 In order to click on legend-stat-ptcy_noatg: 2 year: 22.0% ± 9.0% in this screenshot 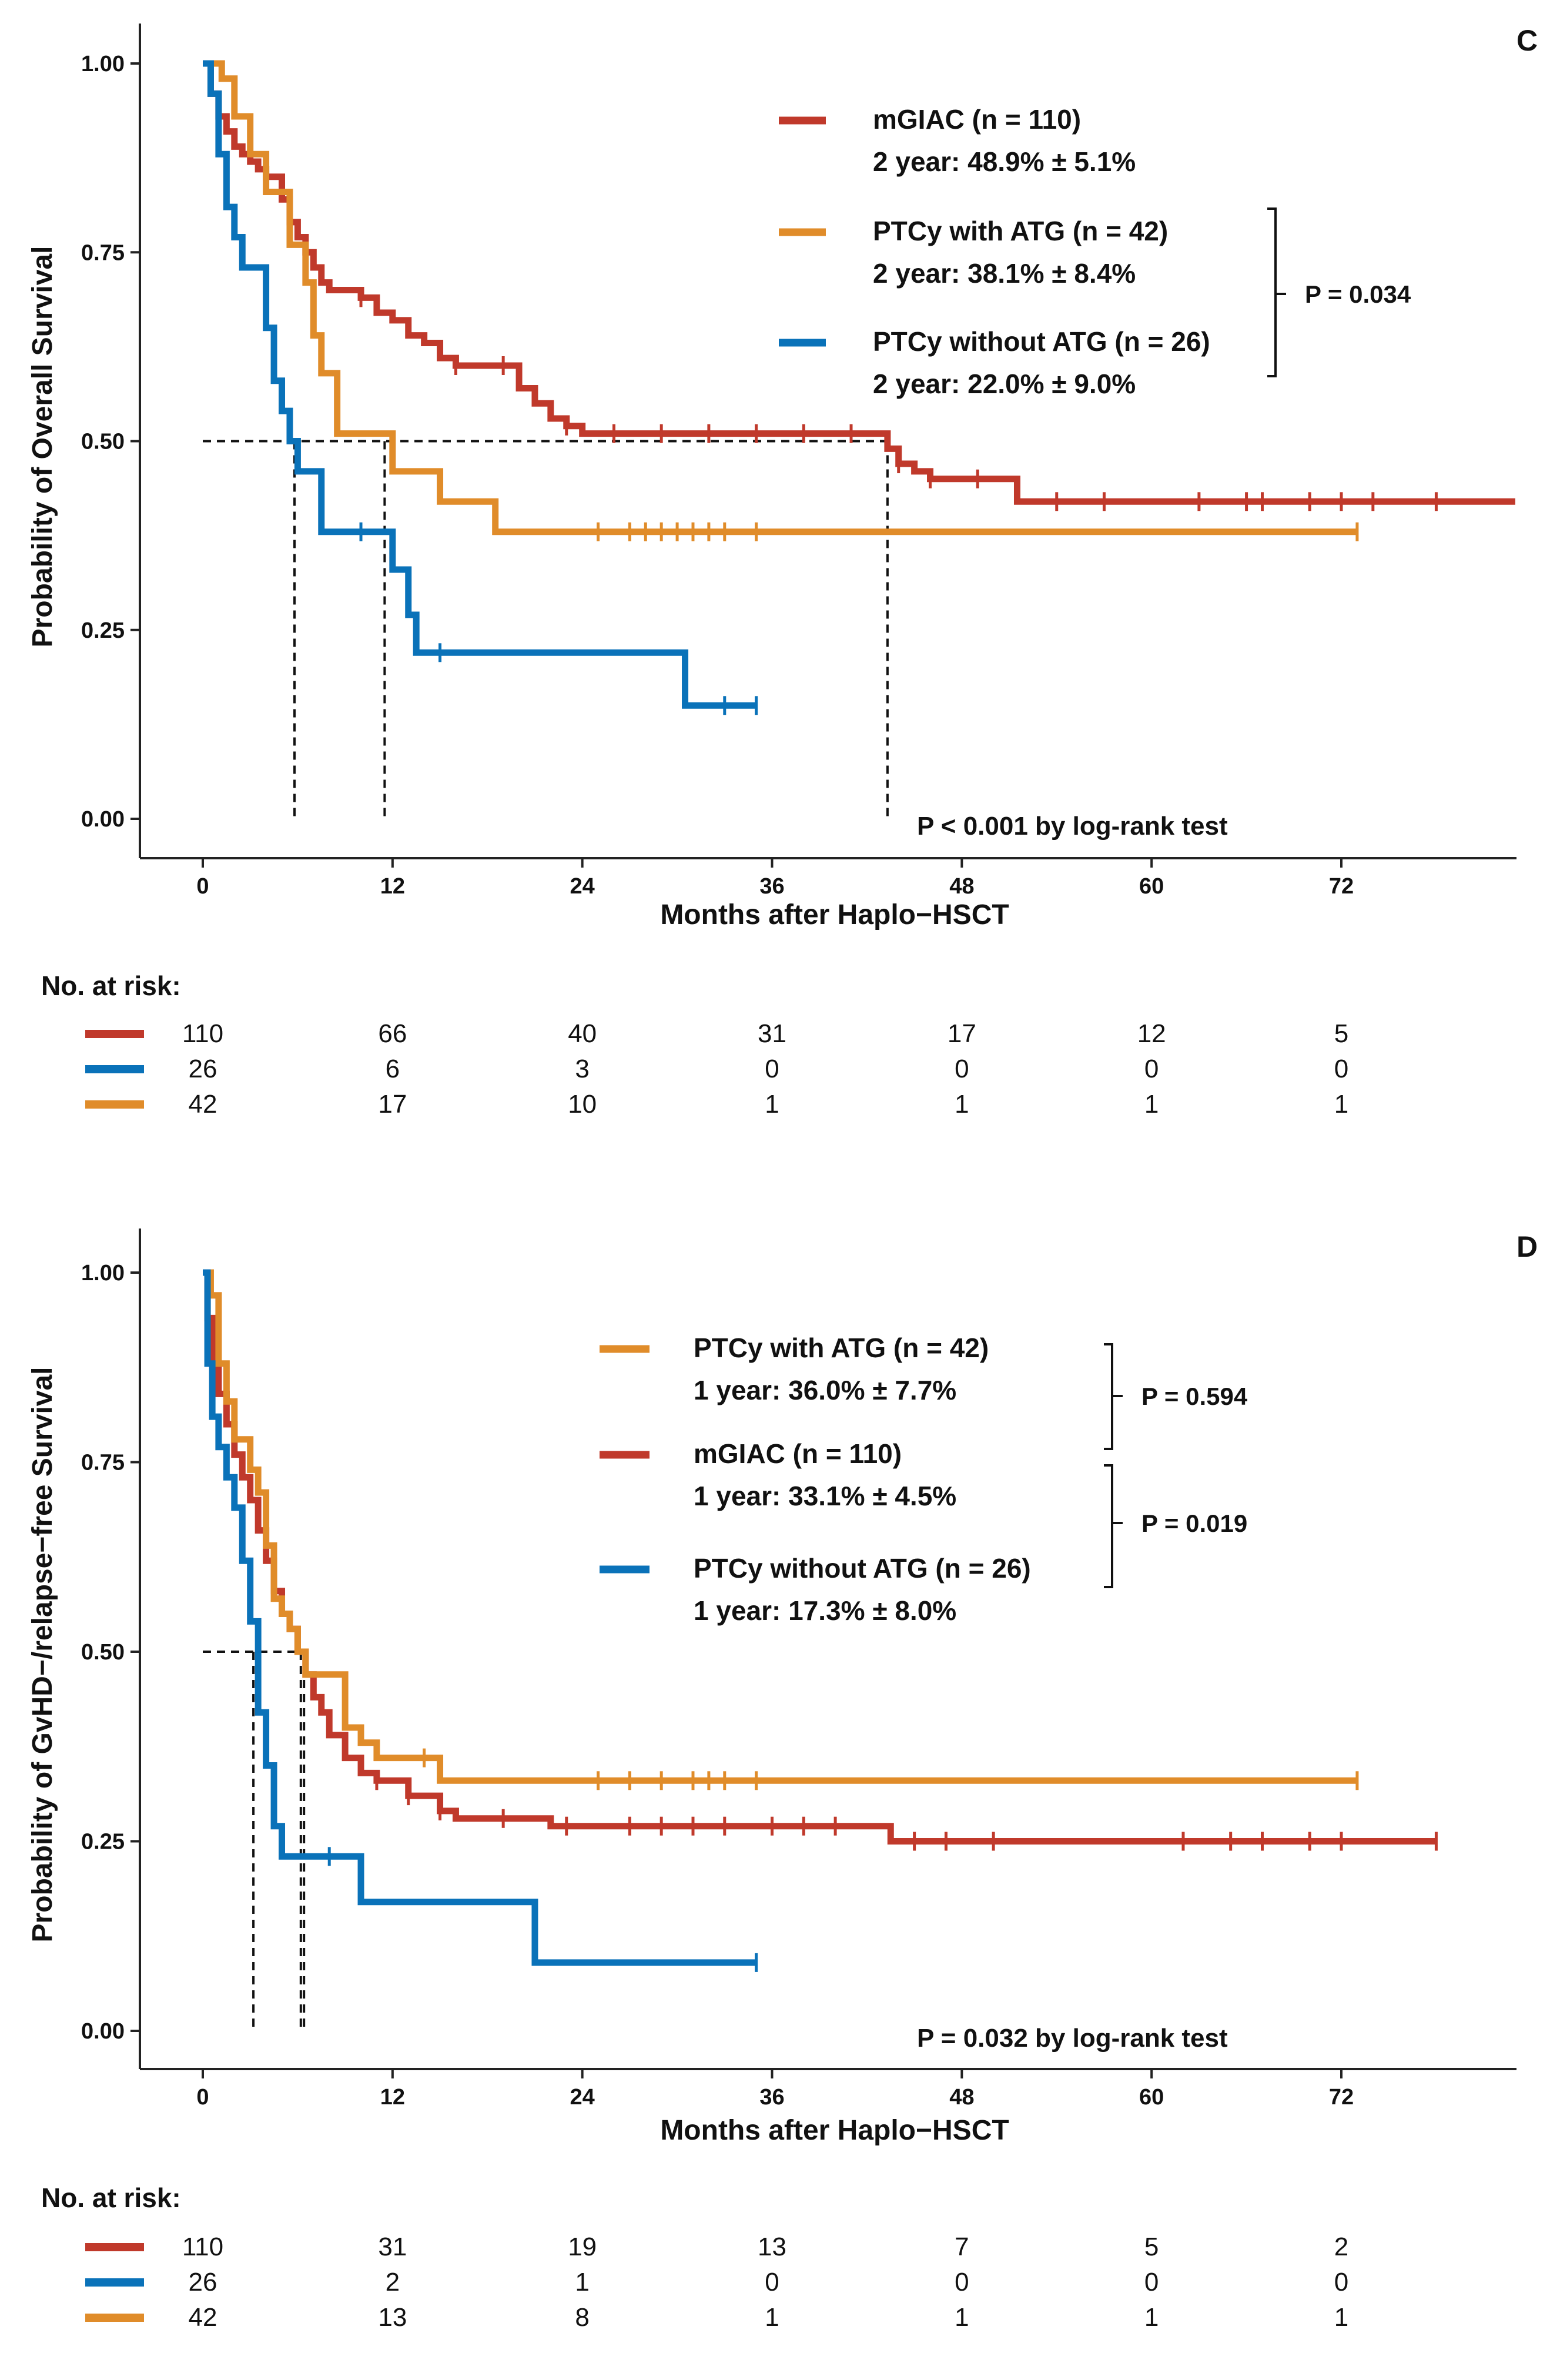, I will do `click(1004, 384)`.